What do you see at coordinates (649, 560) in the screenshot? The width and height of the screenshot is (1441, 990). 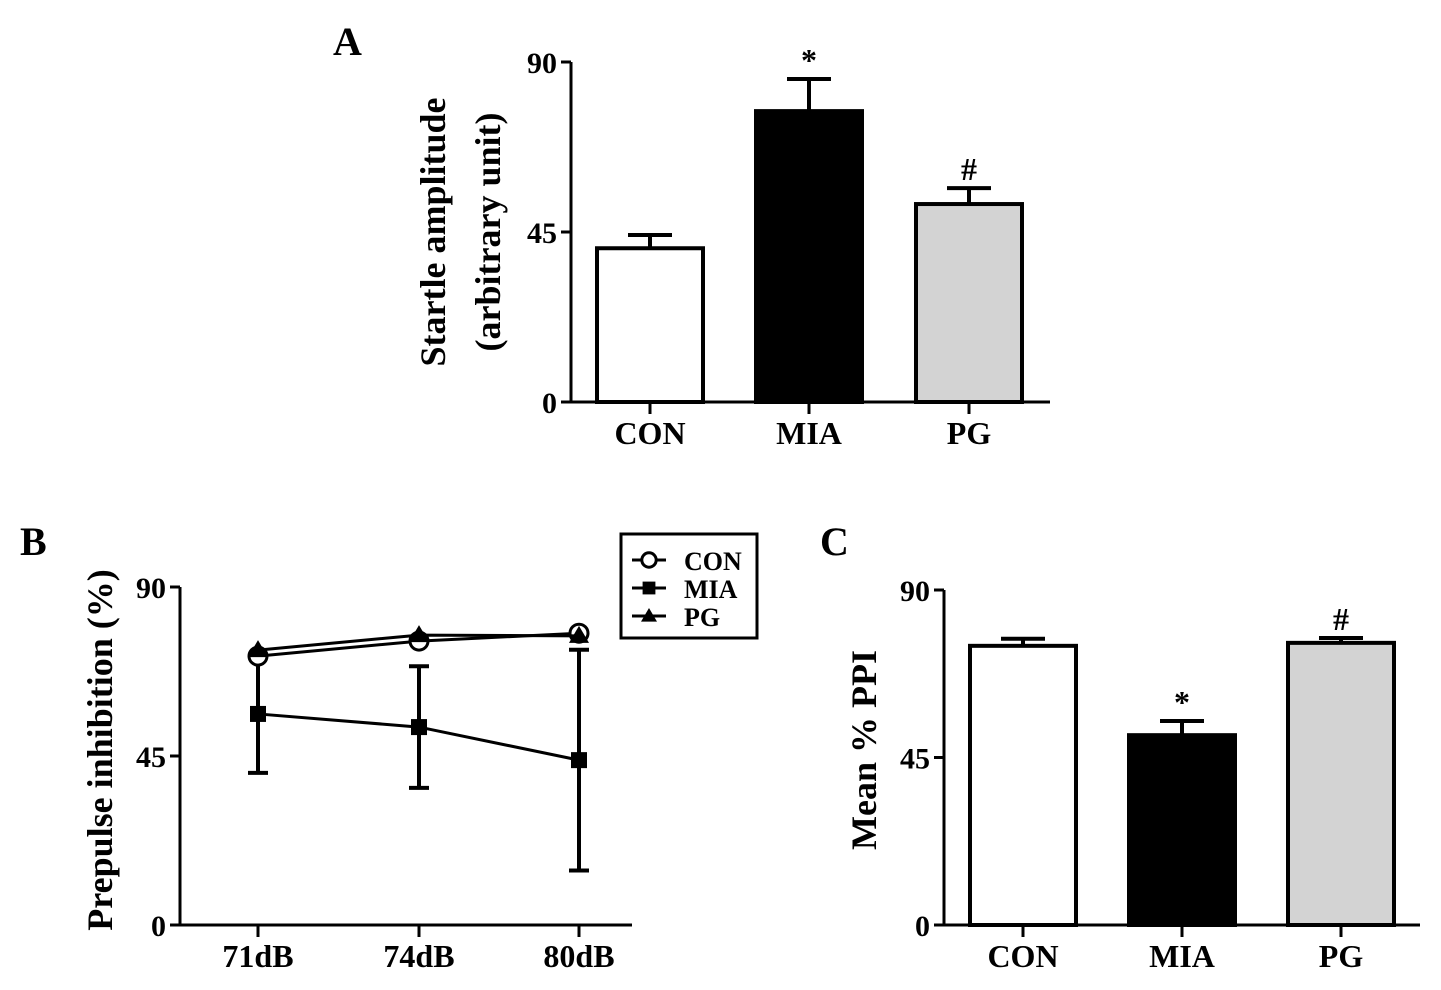 I see `panel-b-legend-marker-con` at bounding box center [649, 560].